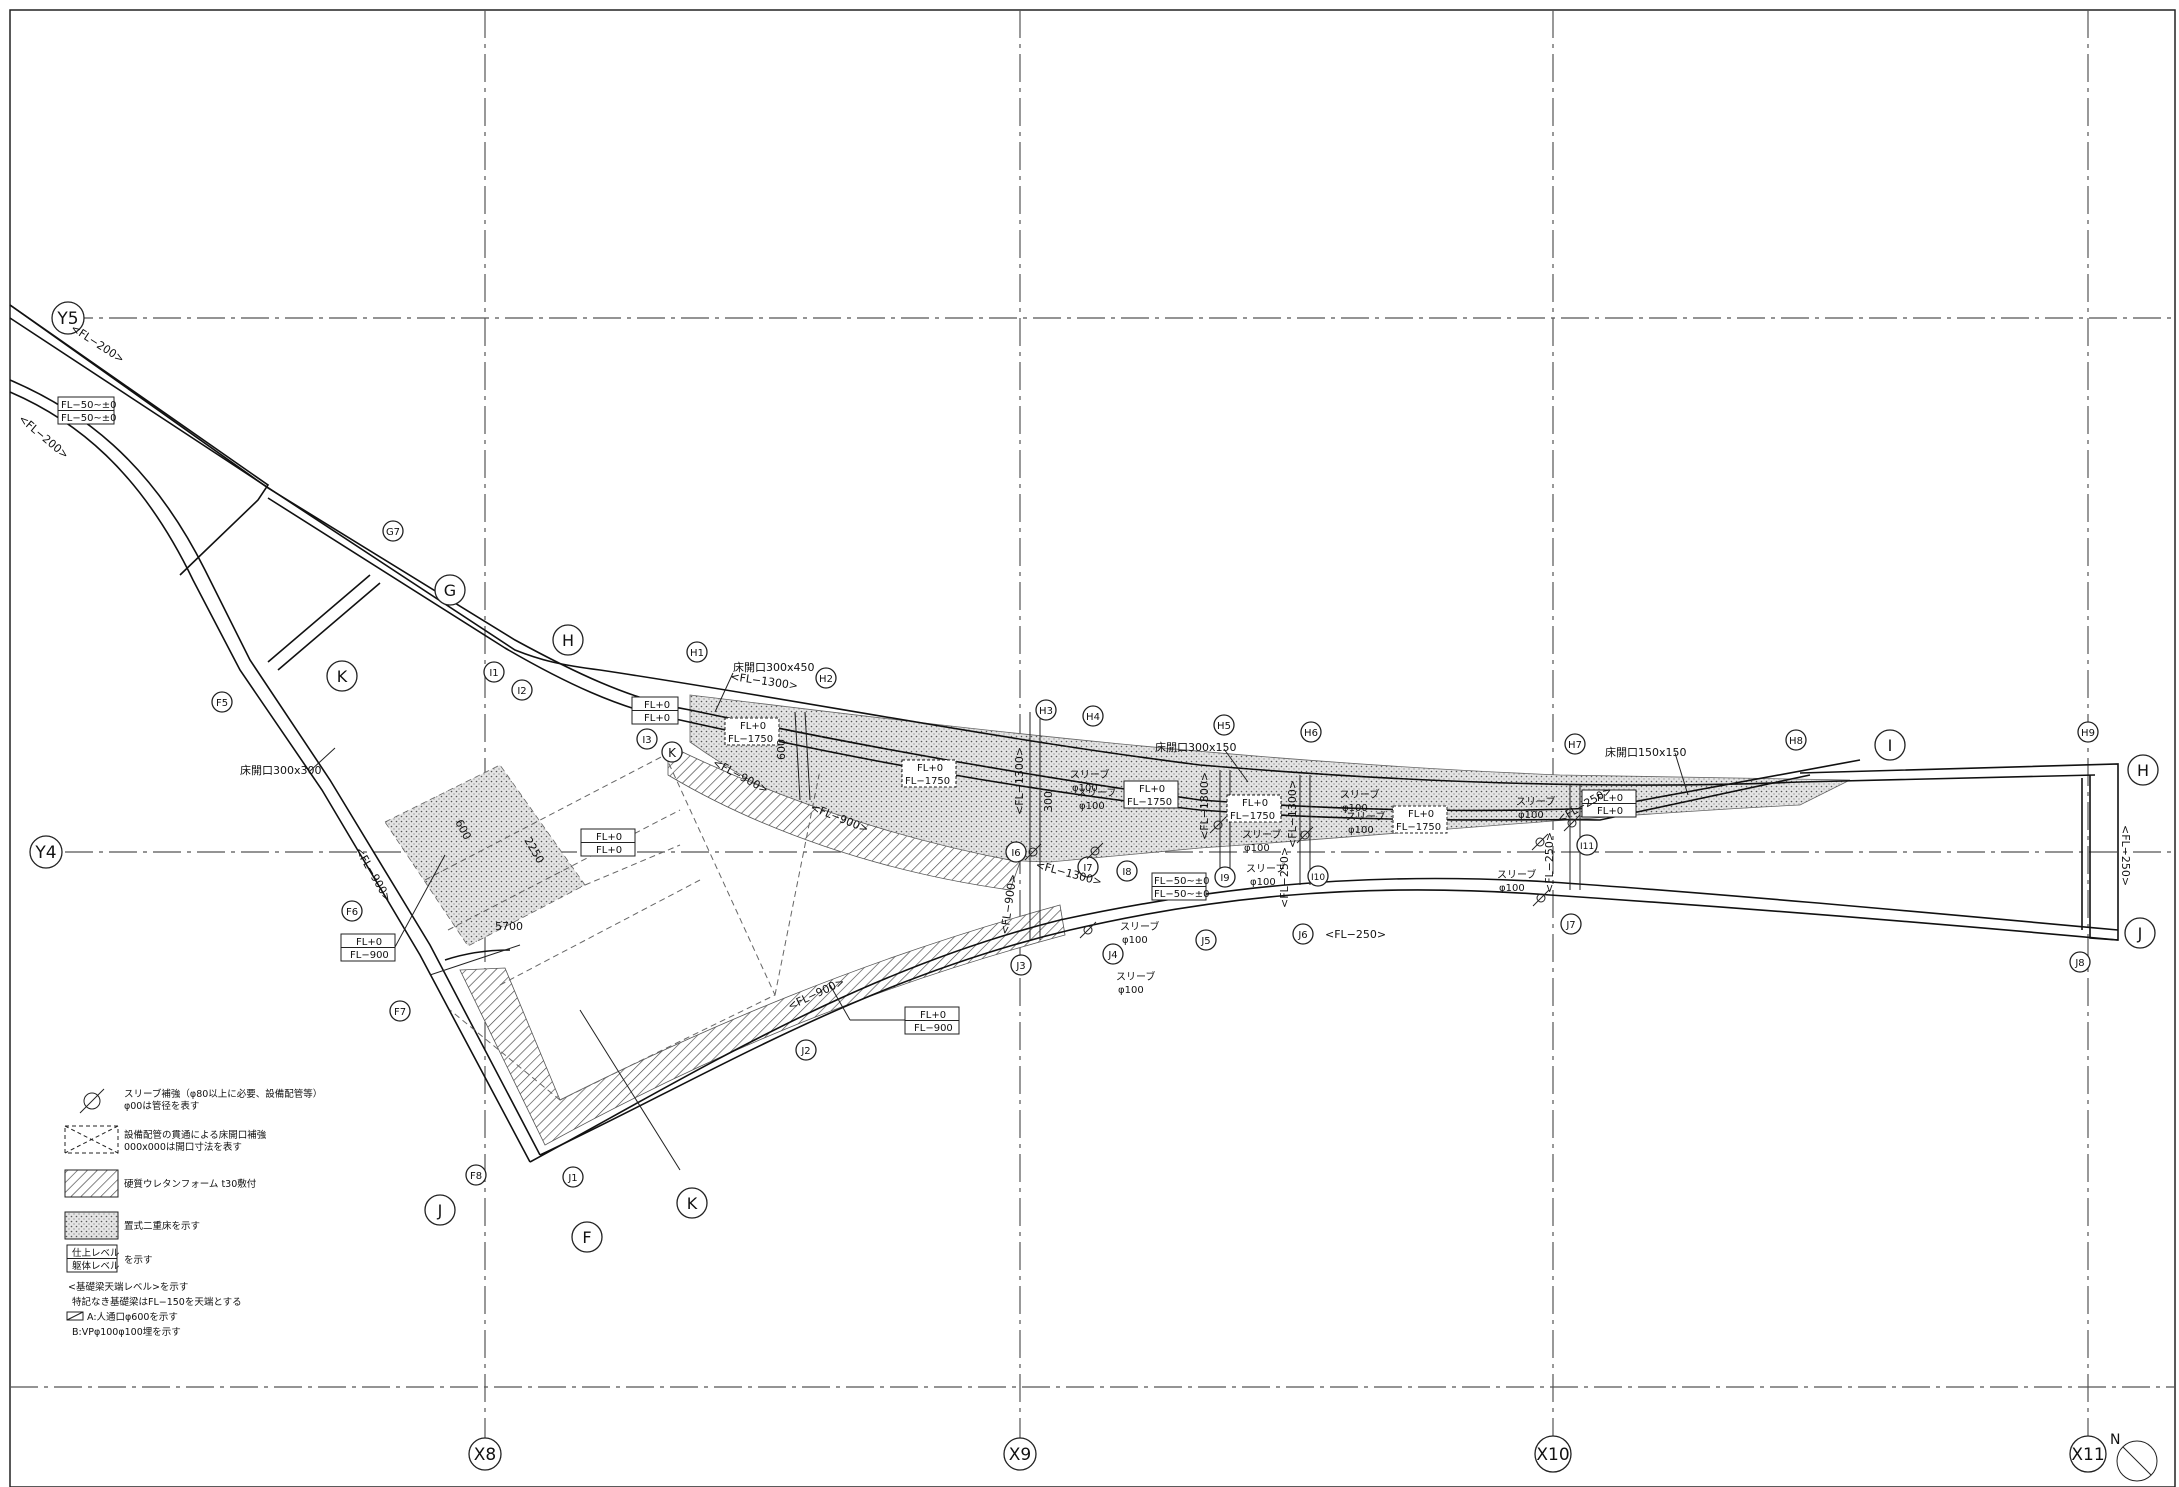 The height and width of the screenshot is (1487, 2179). I want to click on point-h7-label: H7, so click(1575, 745).